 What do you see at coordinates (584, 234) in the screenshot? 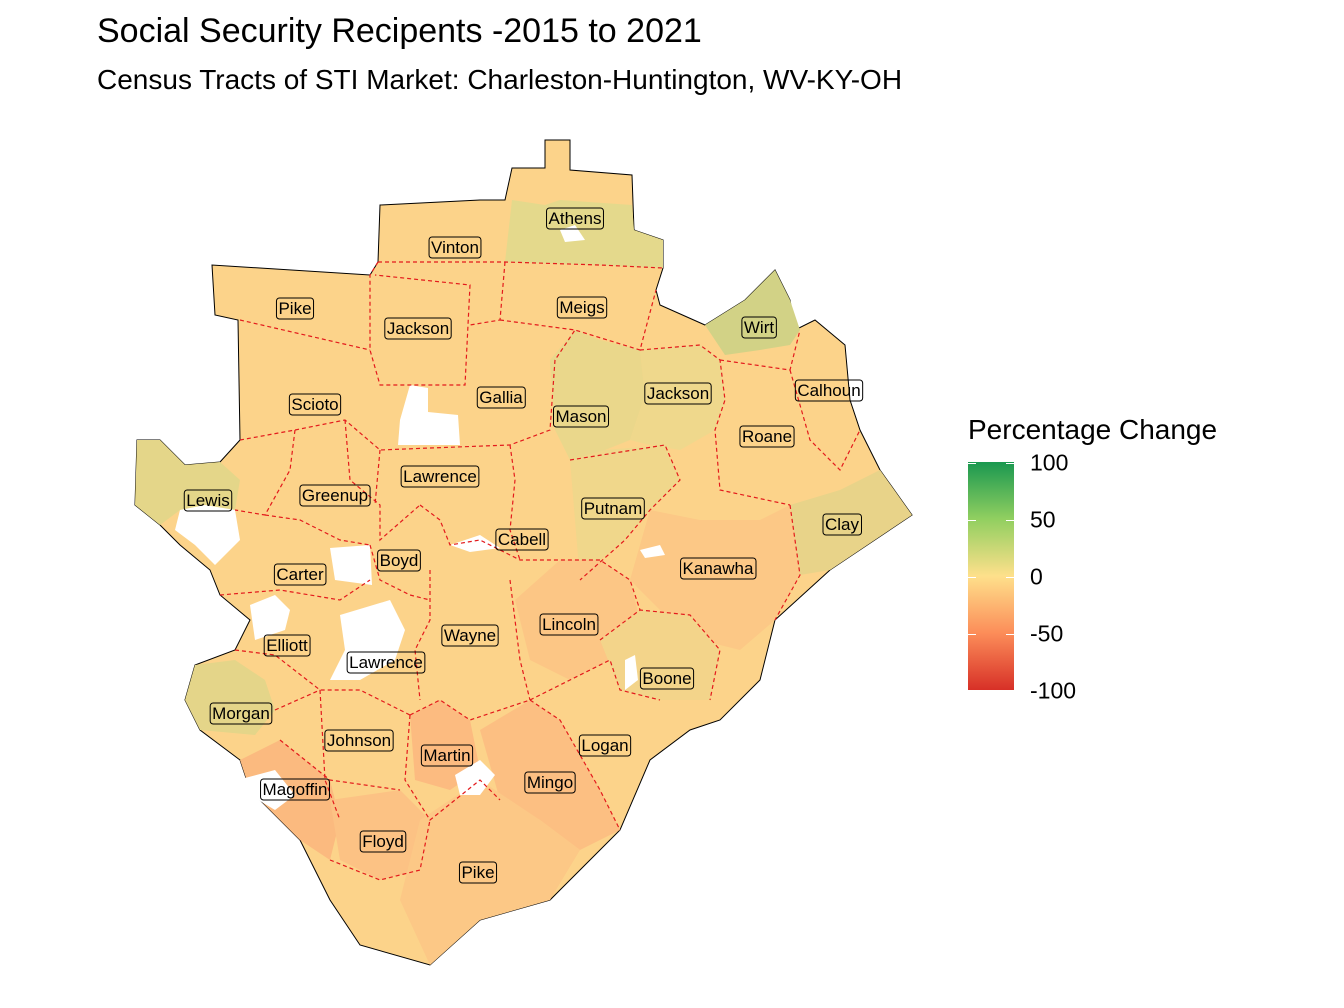
I see `county-athens` at bounding box center [584, 234].